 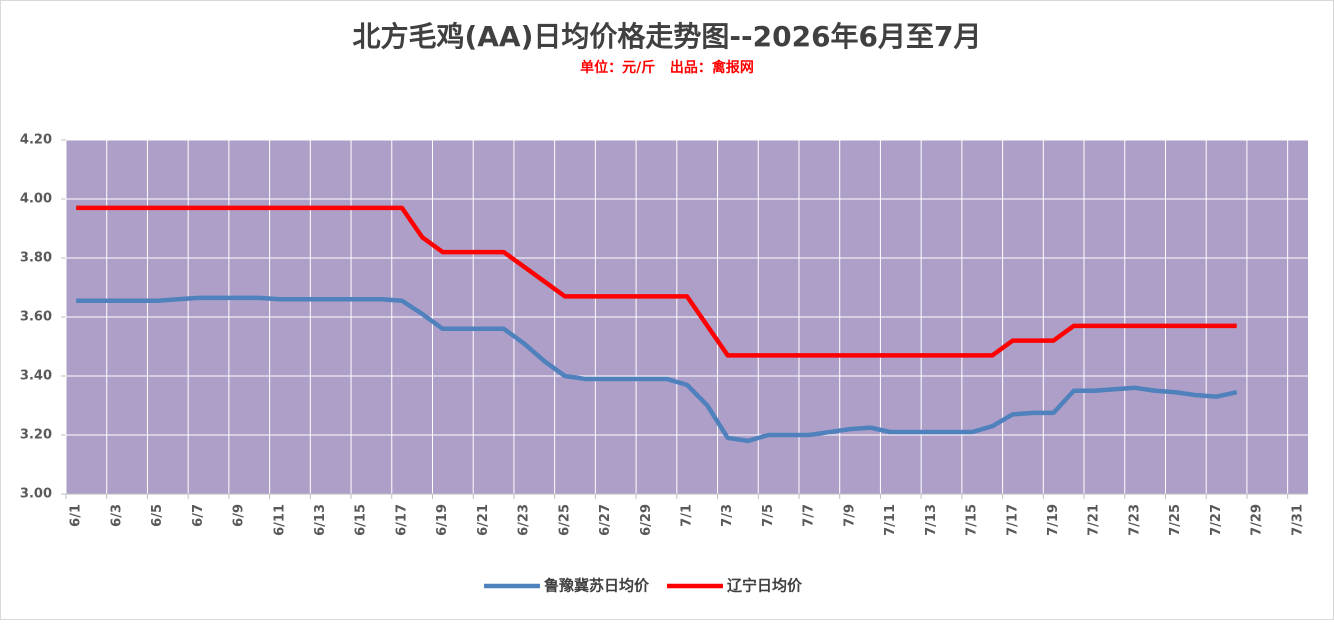 What do you see at coordinates (972, 520) in the screenshot?
I see `x-tick-label: 7/15` at bounding box center [972, 520].